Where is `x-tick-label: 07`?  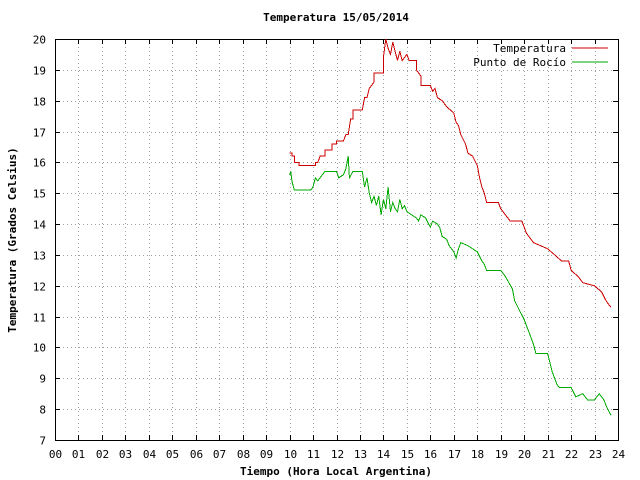
x-tick-label: 07 is located at coordinates (219, 454).